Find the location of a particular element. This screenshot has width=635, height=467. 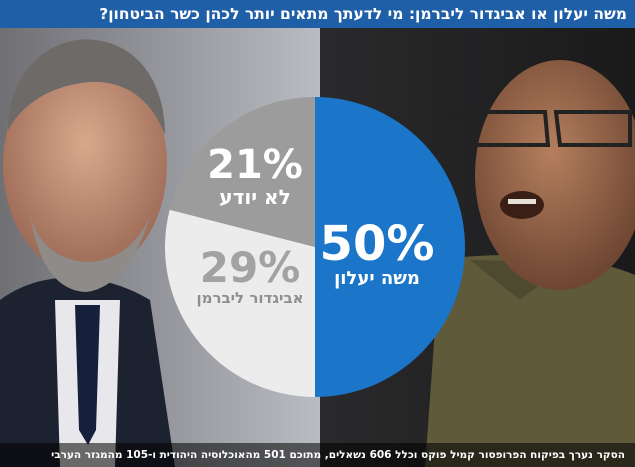

slice-name-label-liberman: אביגדור ליברמן is located at coordinates (249, 298).